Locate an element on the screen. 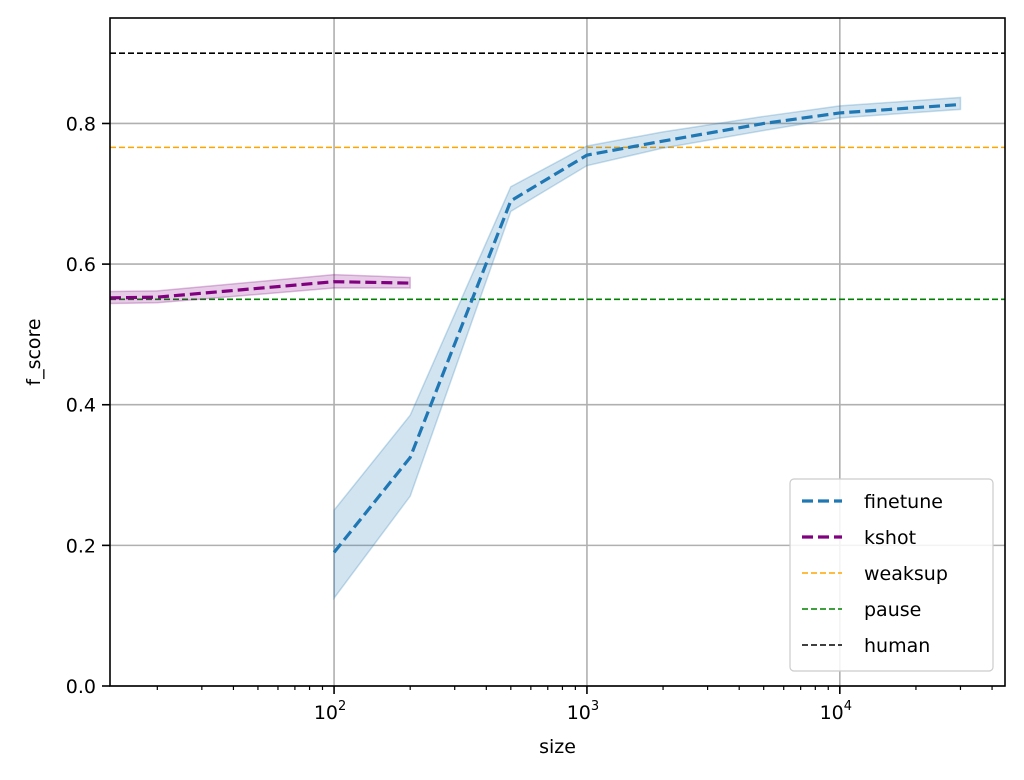  x-axis-label: size is located at coordinates (557, 747).